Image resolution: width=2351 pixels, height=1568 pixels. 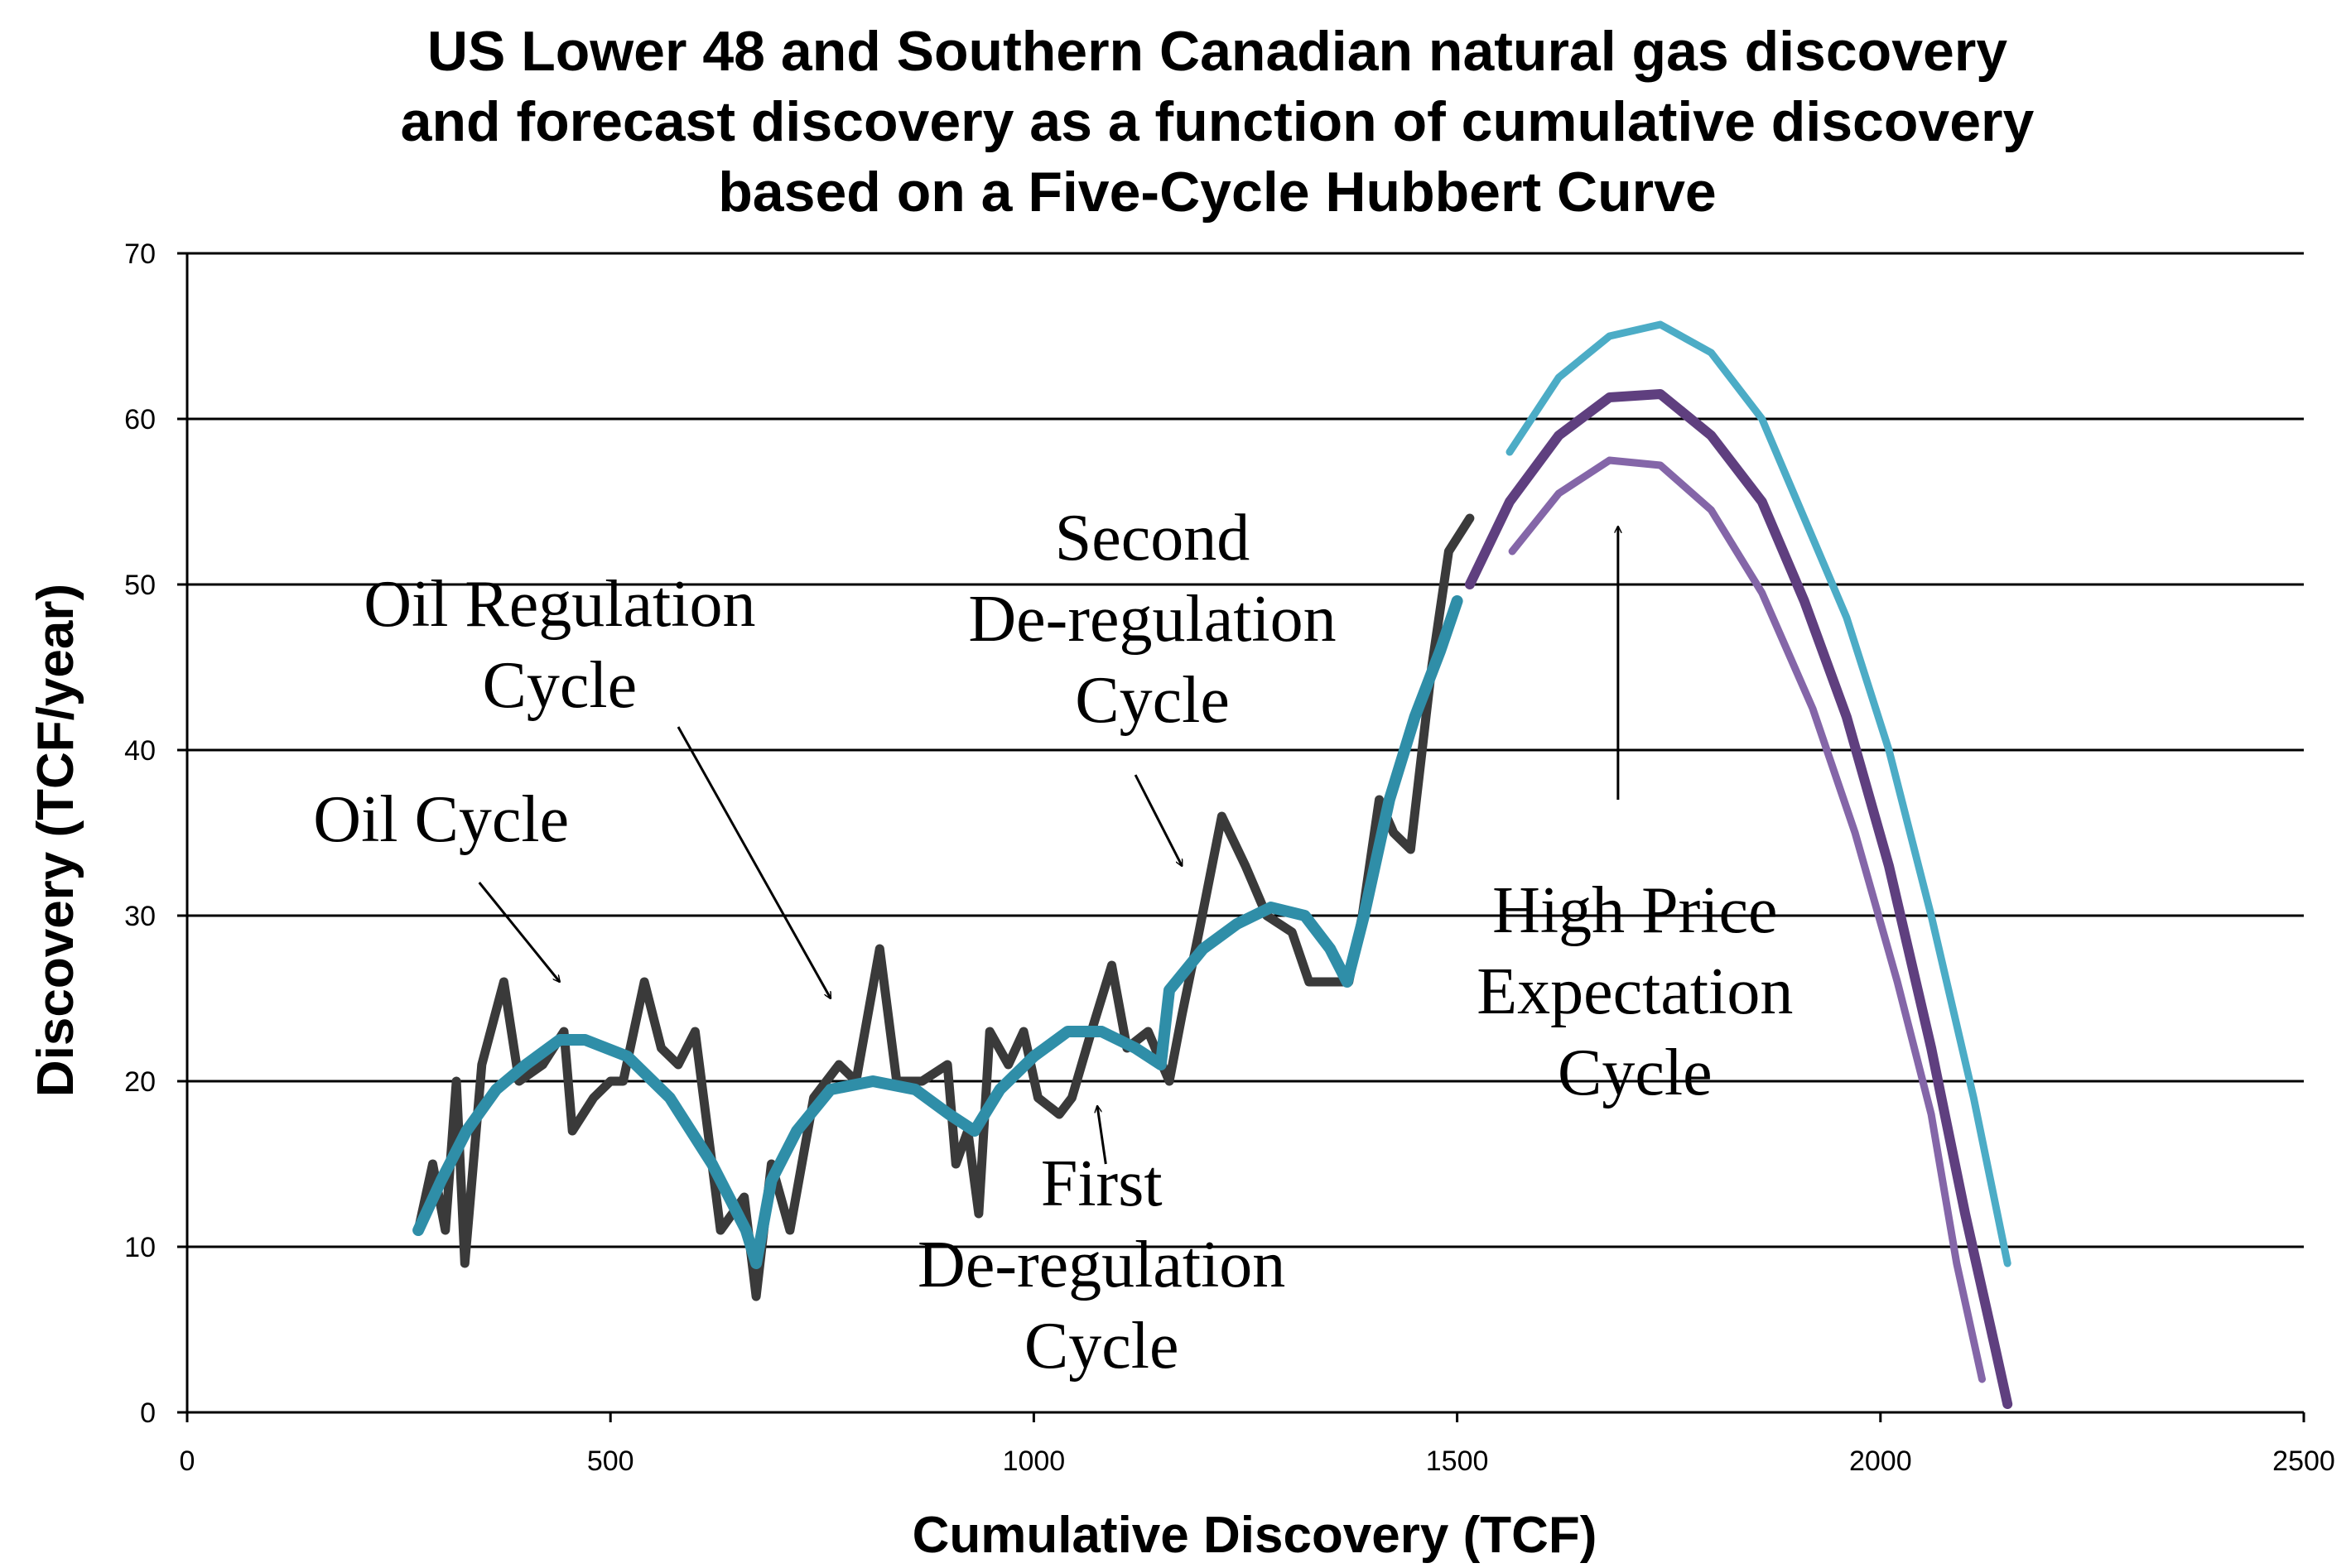 What do you see at coordinates (1152, 538) in the screenshot?
I see `annotation-text: Second` at bounding box center [1152, 538].